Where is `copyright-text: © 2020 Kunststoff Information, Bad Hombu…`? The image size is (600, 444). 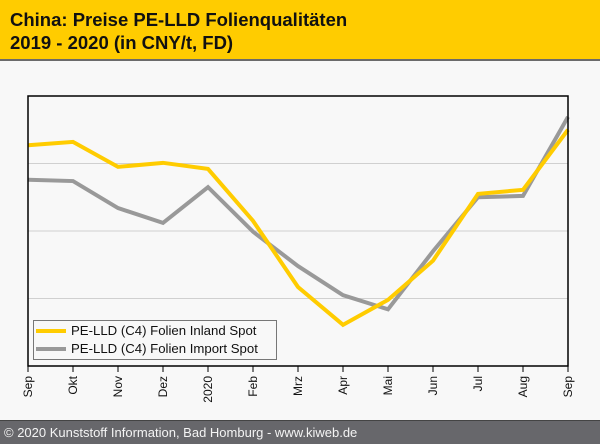 copyright-text: © 2020 Kunststoff Information, Bad Hombu… is located at coordinates (181, 432).